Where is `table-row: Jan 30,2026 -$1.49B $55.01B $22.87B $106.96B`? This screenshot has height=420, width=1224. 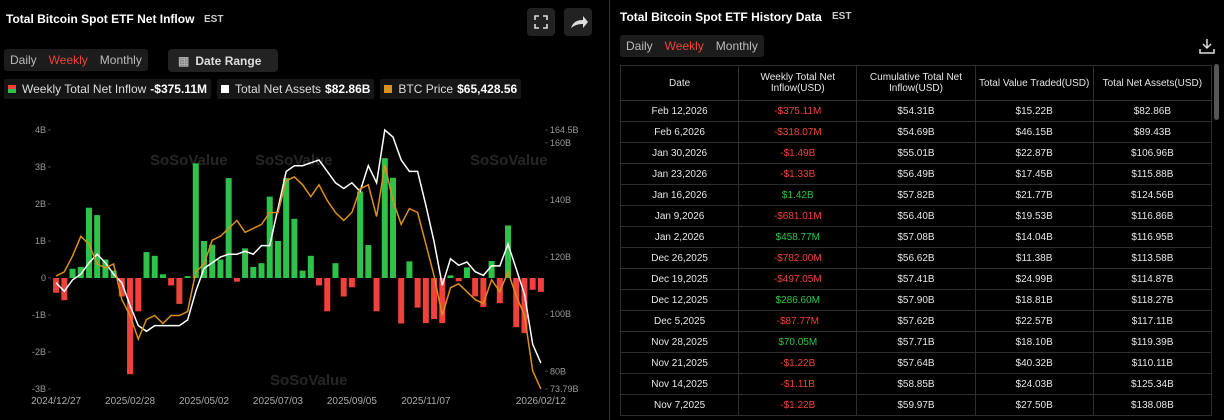 table-row: Jan 30,2026 -$1.49B $55.01B $22.87B $106.96B is located at coordinates (916, 153).